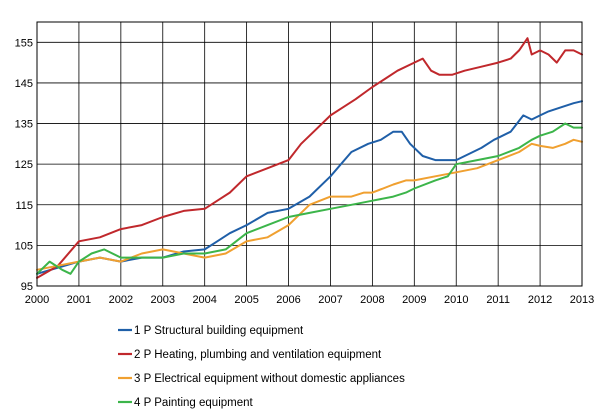  What do you see at coordinates (456, 300) in the screenshot?
I see `x-tick-label: 2010` at bounding box center [456, 300].